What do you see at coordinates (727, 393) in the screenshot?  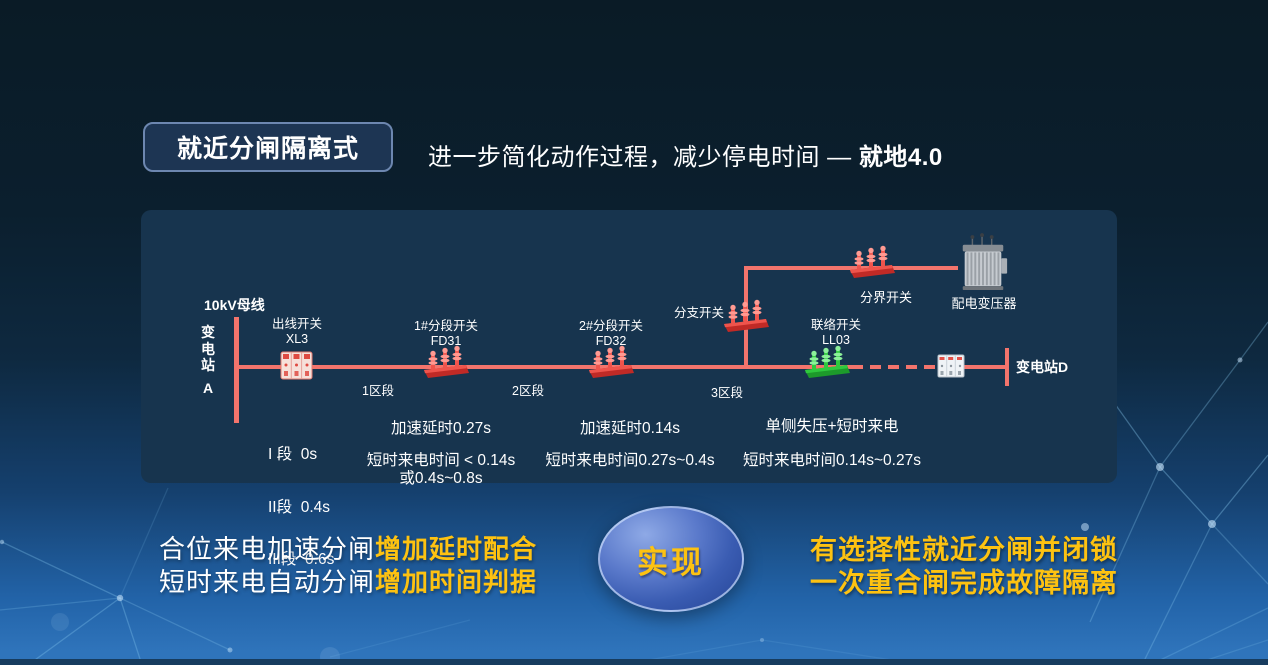 I see `section-label-3: 3区段` at bounding box center [727, 393].